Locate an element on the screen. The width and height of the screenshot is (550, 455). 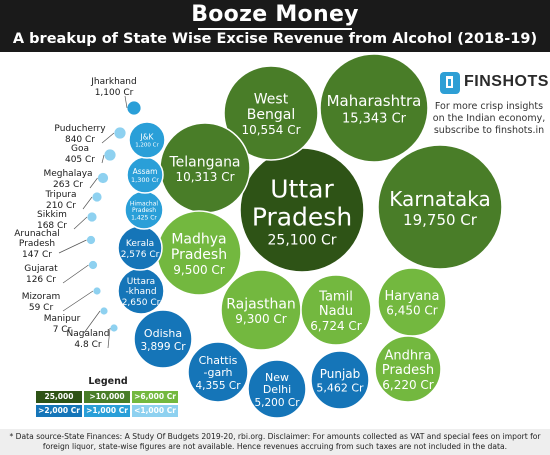
bubble-name-chattisgarh: -garh is located at coordinates (218, 372).